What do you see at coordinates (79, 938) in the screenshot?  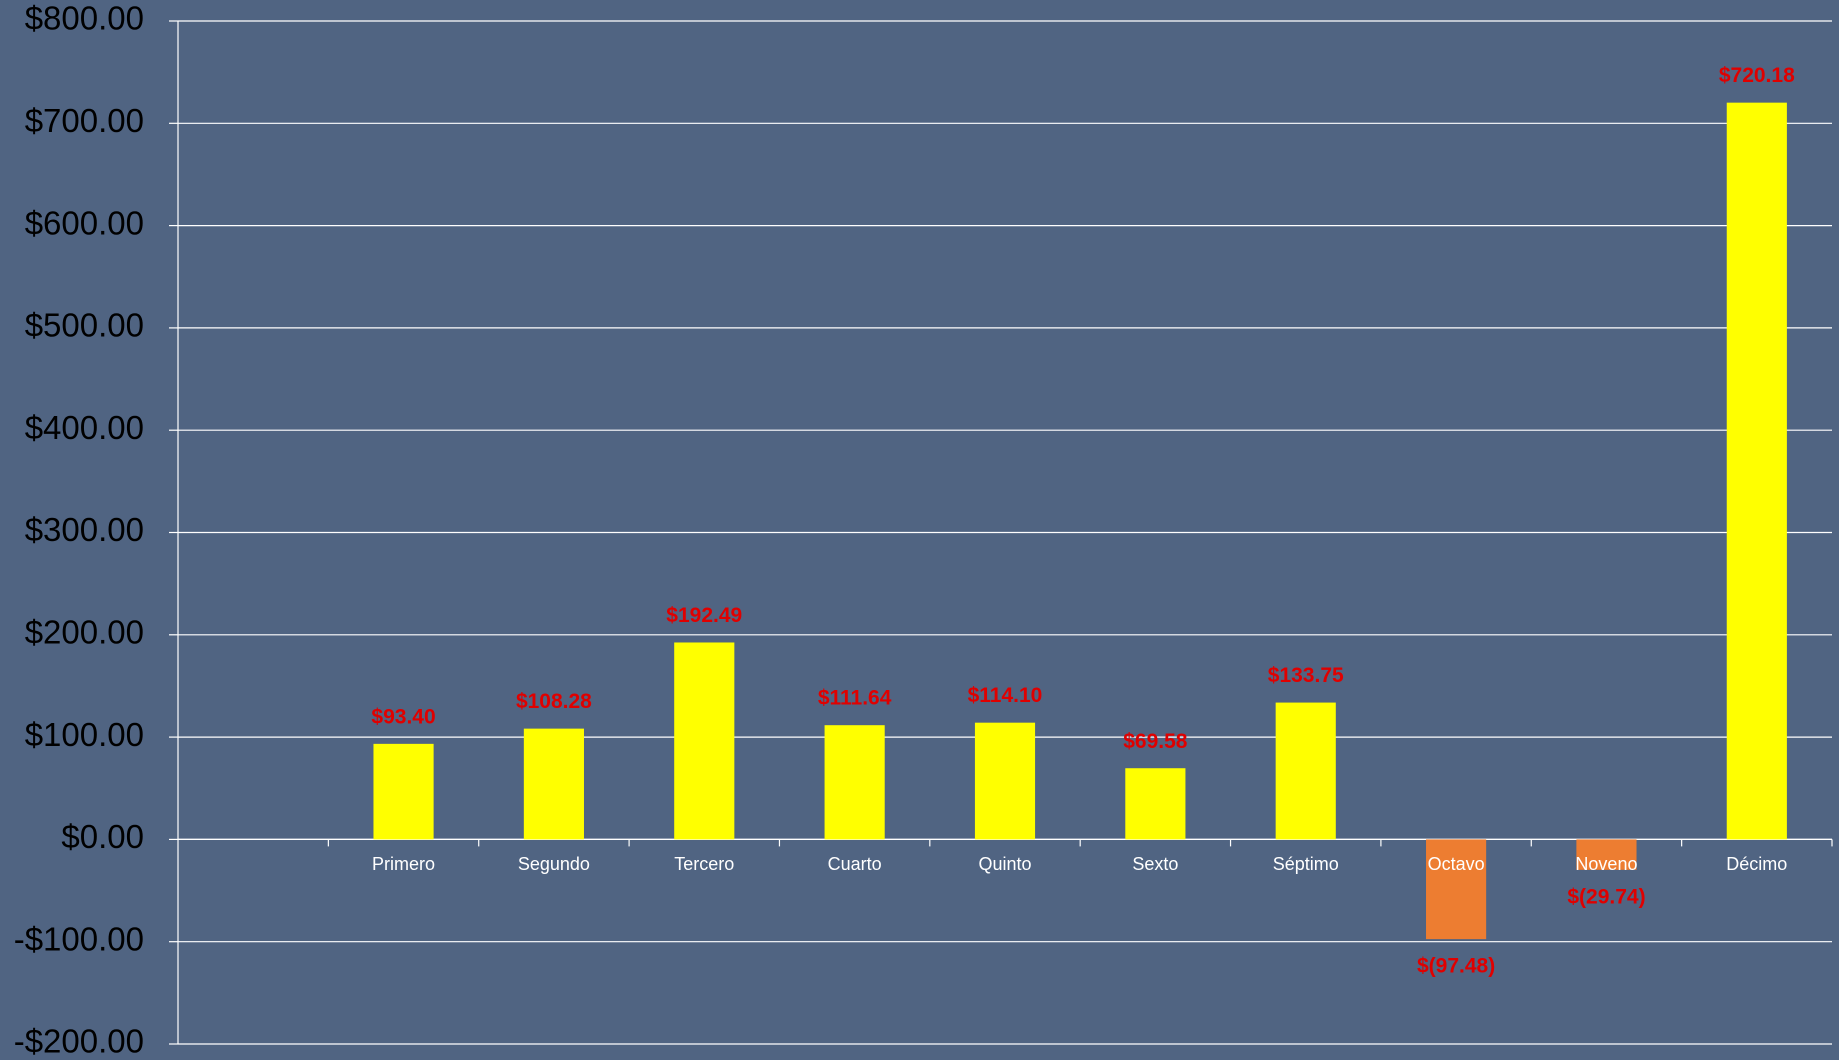 I see `y-tick-label: -$100.00` at bounding box center [79, 938].